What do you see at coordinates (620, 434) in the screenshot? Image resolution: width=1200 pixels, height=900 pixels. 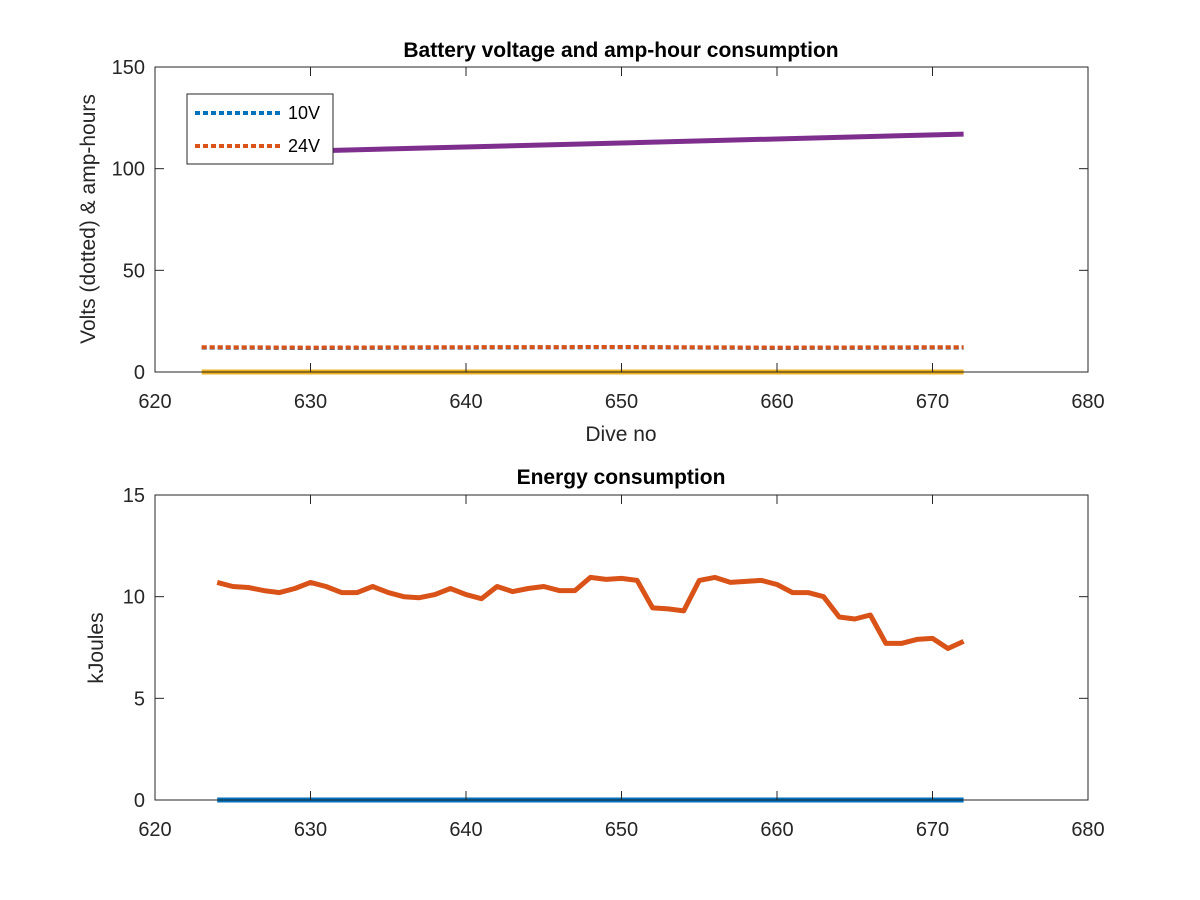 I see `x-axis-label: Dive no` at bounding box center [620, 434].